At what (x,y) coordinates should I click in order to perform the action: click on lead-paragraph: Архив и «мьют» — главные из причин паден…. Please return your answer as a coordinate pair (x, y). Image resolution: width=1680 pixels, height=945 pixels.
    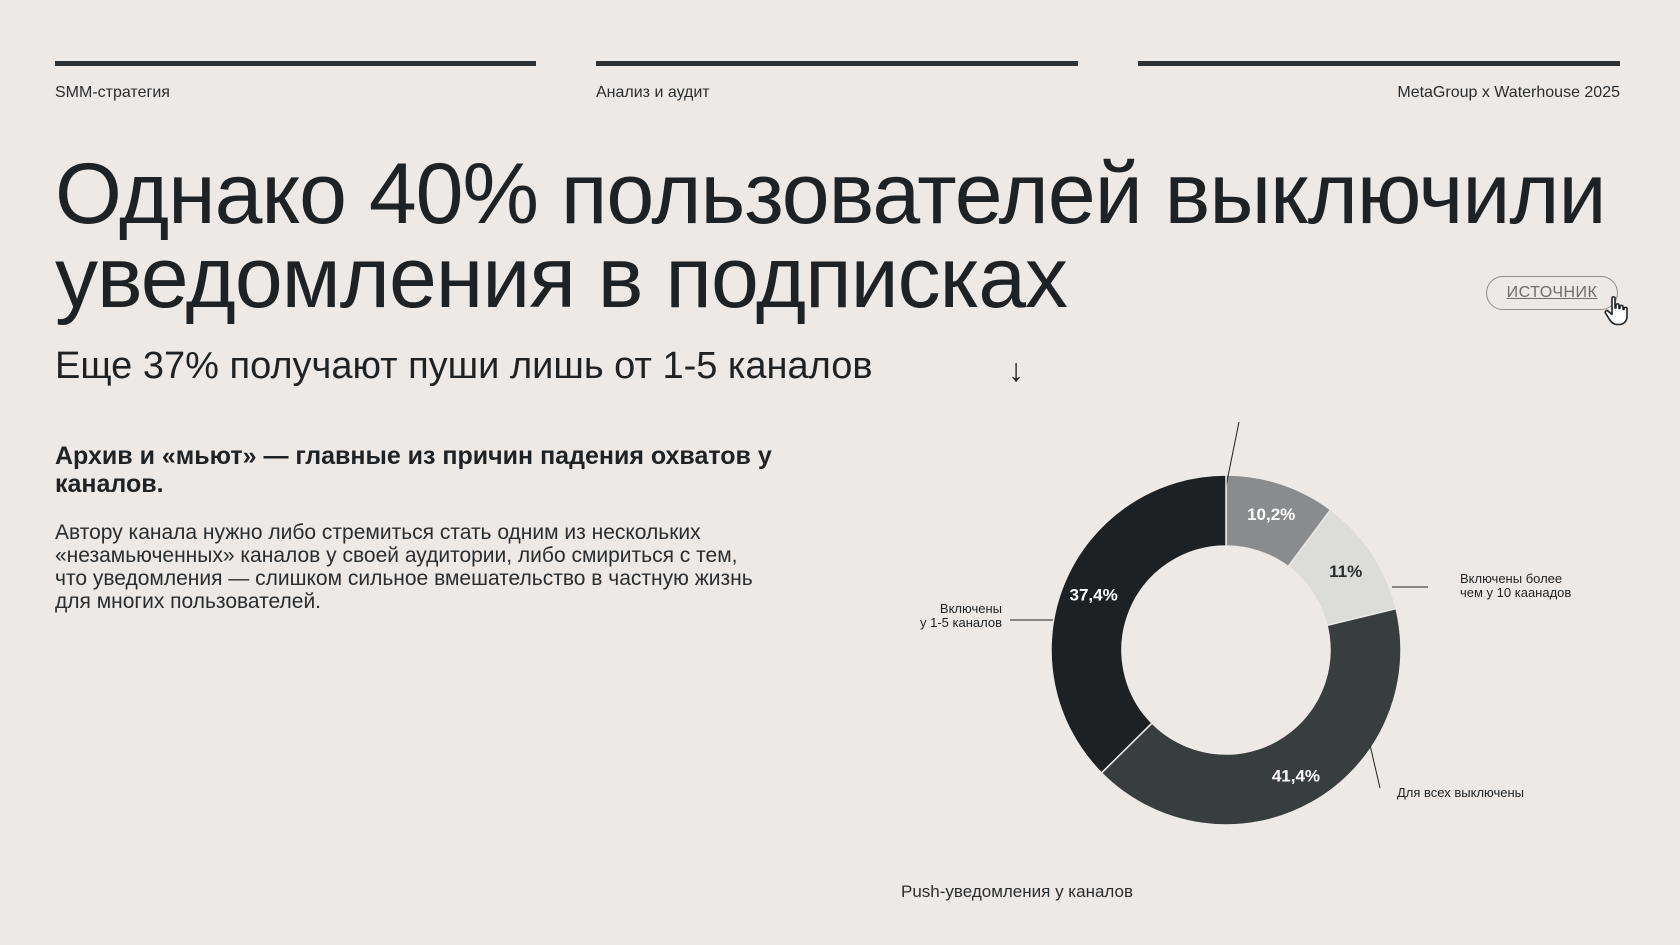
    Looking at the image, I should click on (413, 470).